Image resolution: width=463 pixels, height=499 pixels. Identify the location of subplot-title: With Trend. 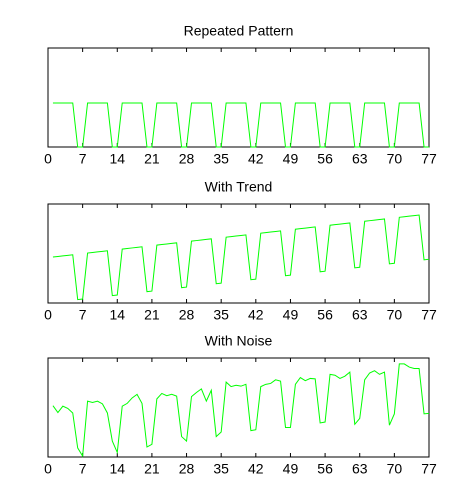
(239, 187).